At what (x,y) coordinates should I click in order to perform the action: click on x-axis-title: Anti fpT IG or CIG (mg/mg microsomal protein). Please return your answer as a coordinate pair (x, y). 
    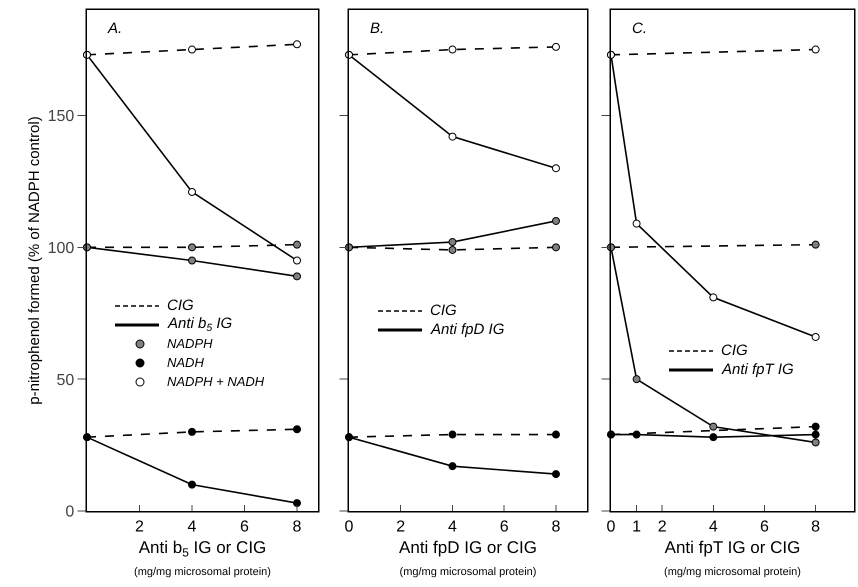
    Looking at the image, I should click on (732, 558).